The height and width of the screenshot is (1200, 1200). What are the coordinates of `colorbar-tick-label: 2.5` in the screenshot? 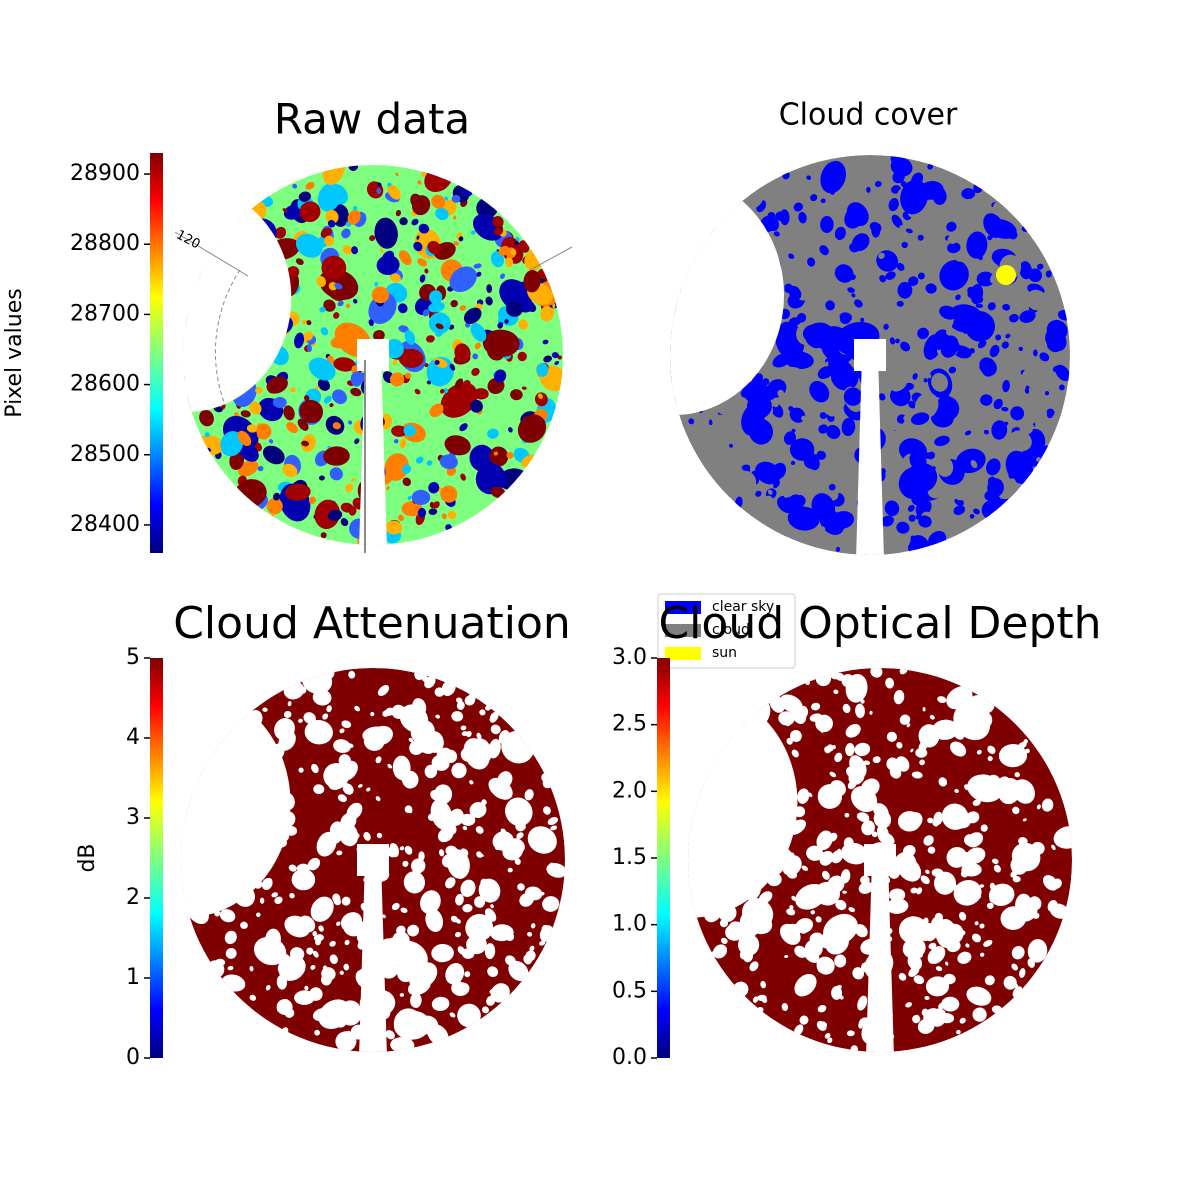 It's located at (629, 724).